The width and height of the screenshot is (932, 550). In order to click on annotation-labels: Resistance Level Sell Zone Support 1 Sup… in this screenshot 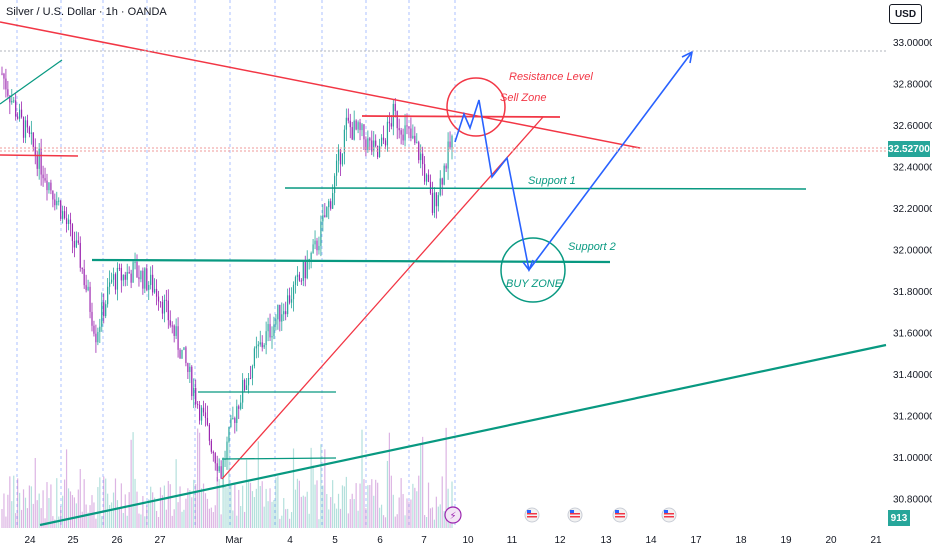, I will do `click(558, 180)`.